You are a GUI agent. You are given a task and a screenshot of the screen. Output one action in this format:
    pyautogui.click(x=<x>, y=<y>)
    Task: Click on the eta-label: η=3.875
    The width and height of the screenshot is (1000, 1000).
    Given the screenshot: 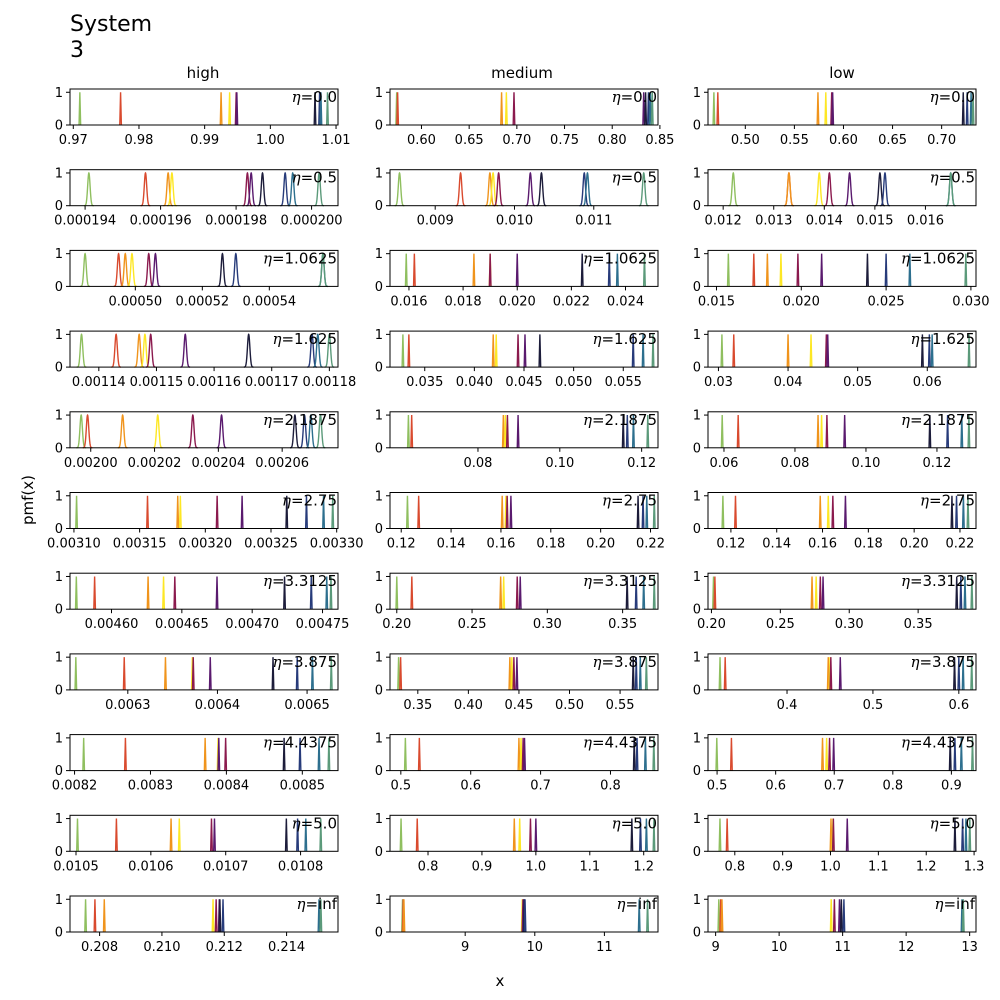 What is the action you would take?
    pyautogui.click(x=304, y=662)
    